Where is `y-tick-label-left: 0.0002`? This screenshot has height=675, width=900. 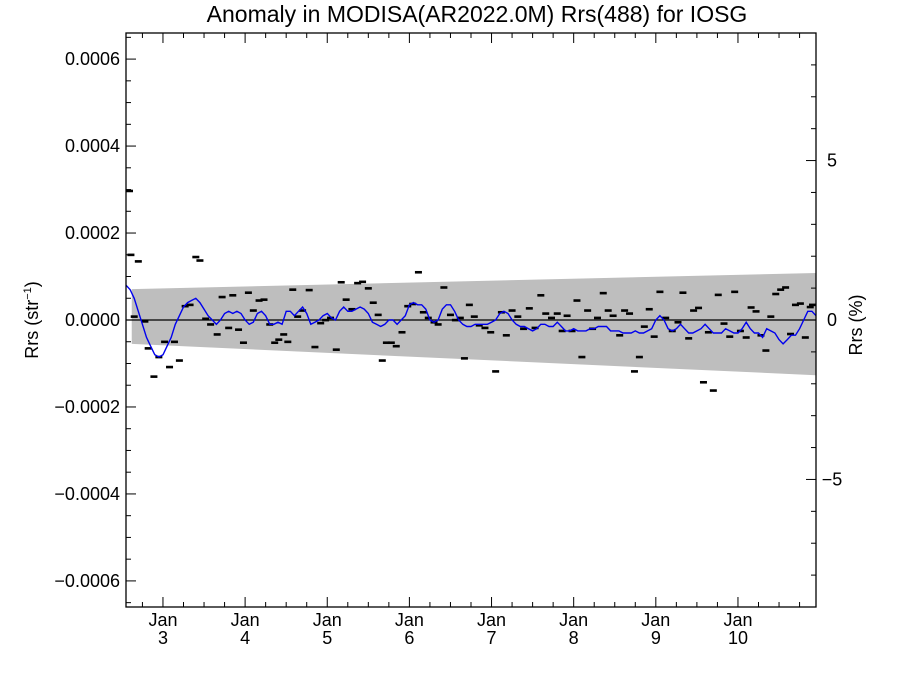
y-tick-label-left: 0.0002 is located at coordinates (92, 233).